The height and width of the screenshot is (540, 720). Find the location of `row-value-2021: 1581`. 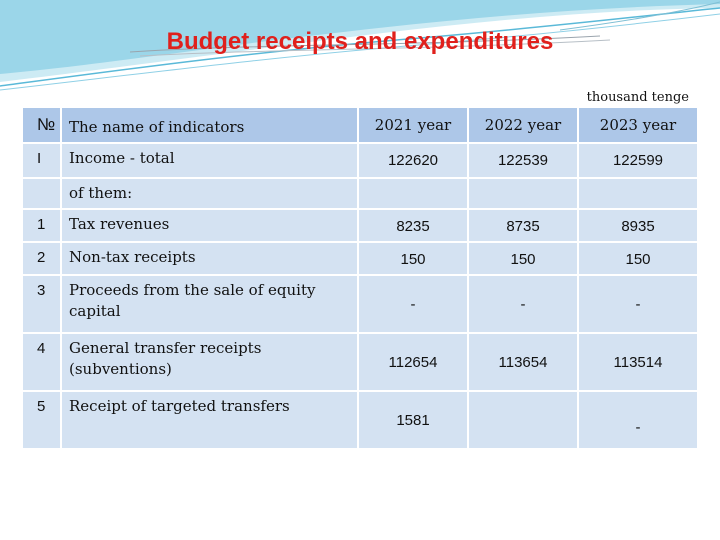

row-value-2021: 1581 is located at coordinates (413, 420).